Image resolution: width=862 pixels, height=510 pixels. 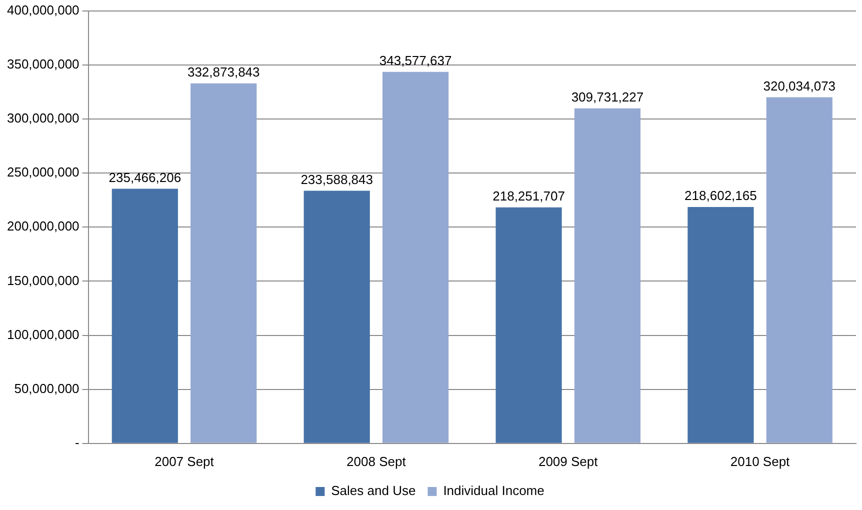 I want to click on data-label: 343,577,637, so click(x=415, y=60).